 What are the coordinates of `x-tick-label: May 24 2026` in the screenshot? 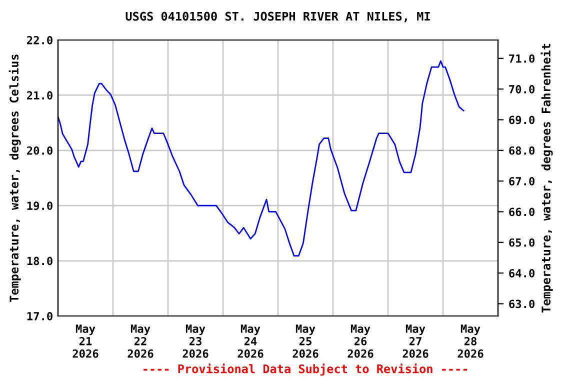 It's located at (251, 341).